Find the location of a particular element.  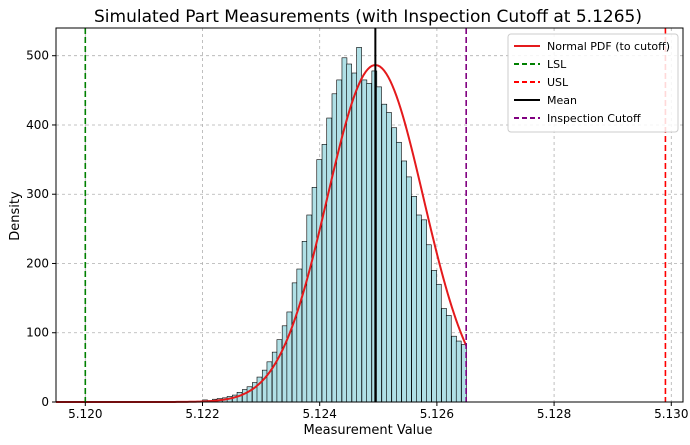

y-axis-label: Density is located at coordinates (15, 216).